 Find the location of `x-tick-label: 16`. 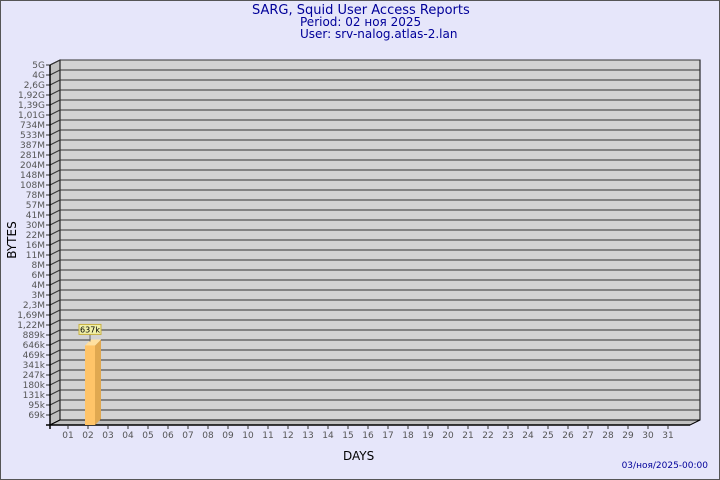

x-tick-label: 16 is located at coordinates (368, 436).